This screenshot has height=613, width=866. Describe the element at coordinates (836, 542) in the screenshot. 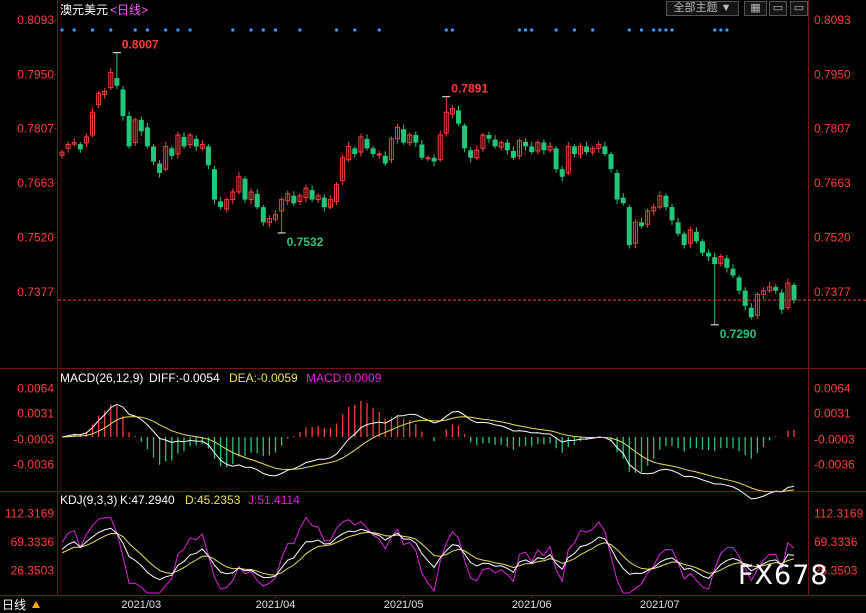

I see `kdj-tick-label-right: 69.3336` at that location.